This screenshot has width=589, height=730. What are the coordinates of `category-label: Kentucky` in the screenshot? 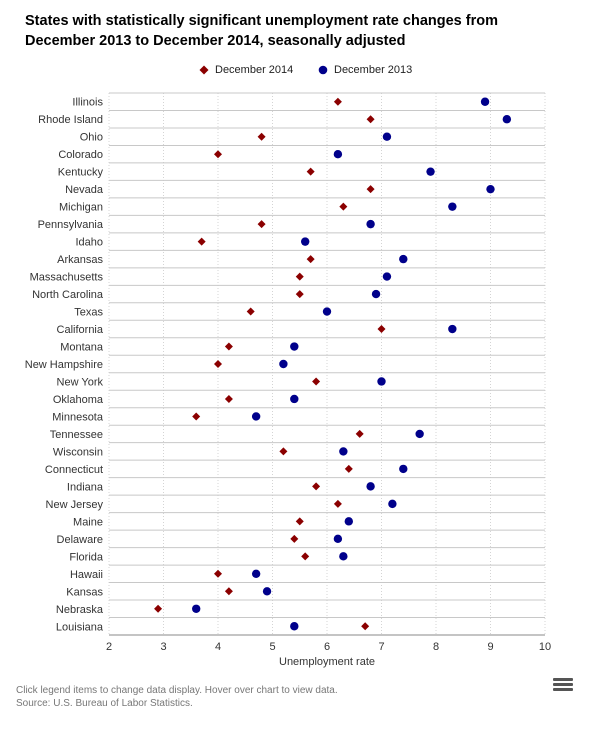 It's located at (81, 173).